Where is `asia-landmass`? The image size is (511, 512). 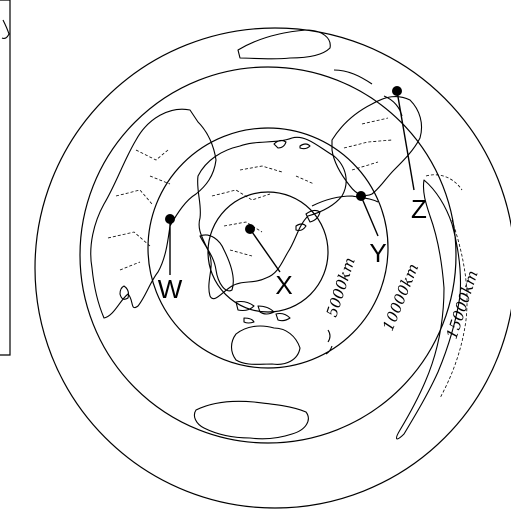 asia-landmass is located at coordinates (272, 218).